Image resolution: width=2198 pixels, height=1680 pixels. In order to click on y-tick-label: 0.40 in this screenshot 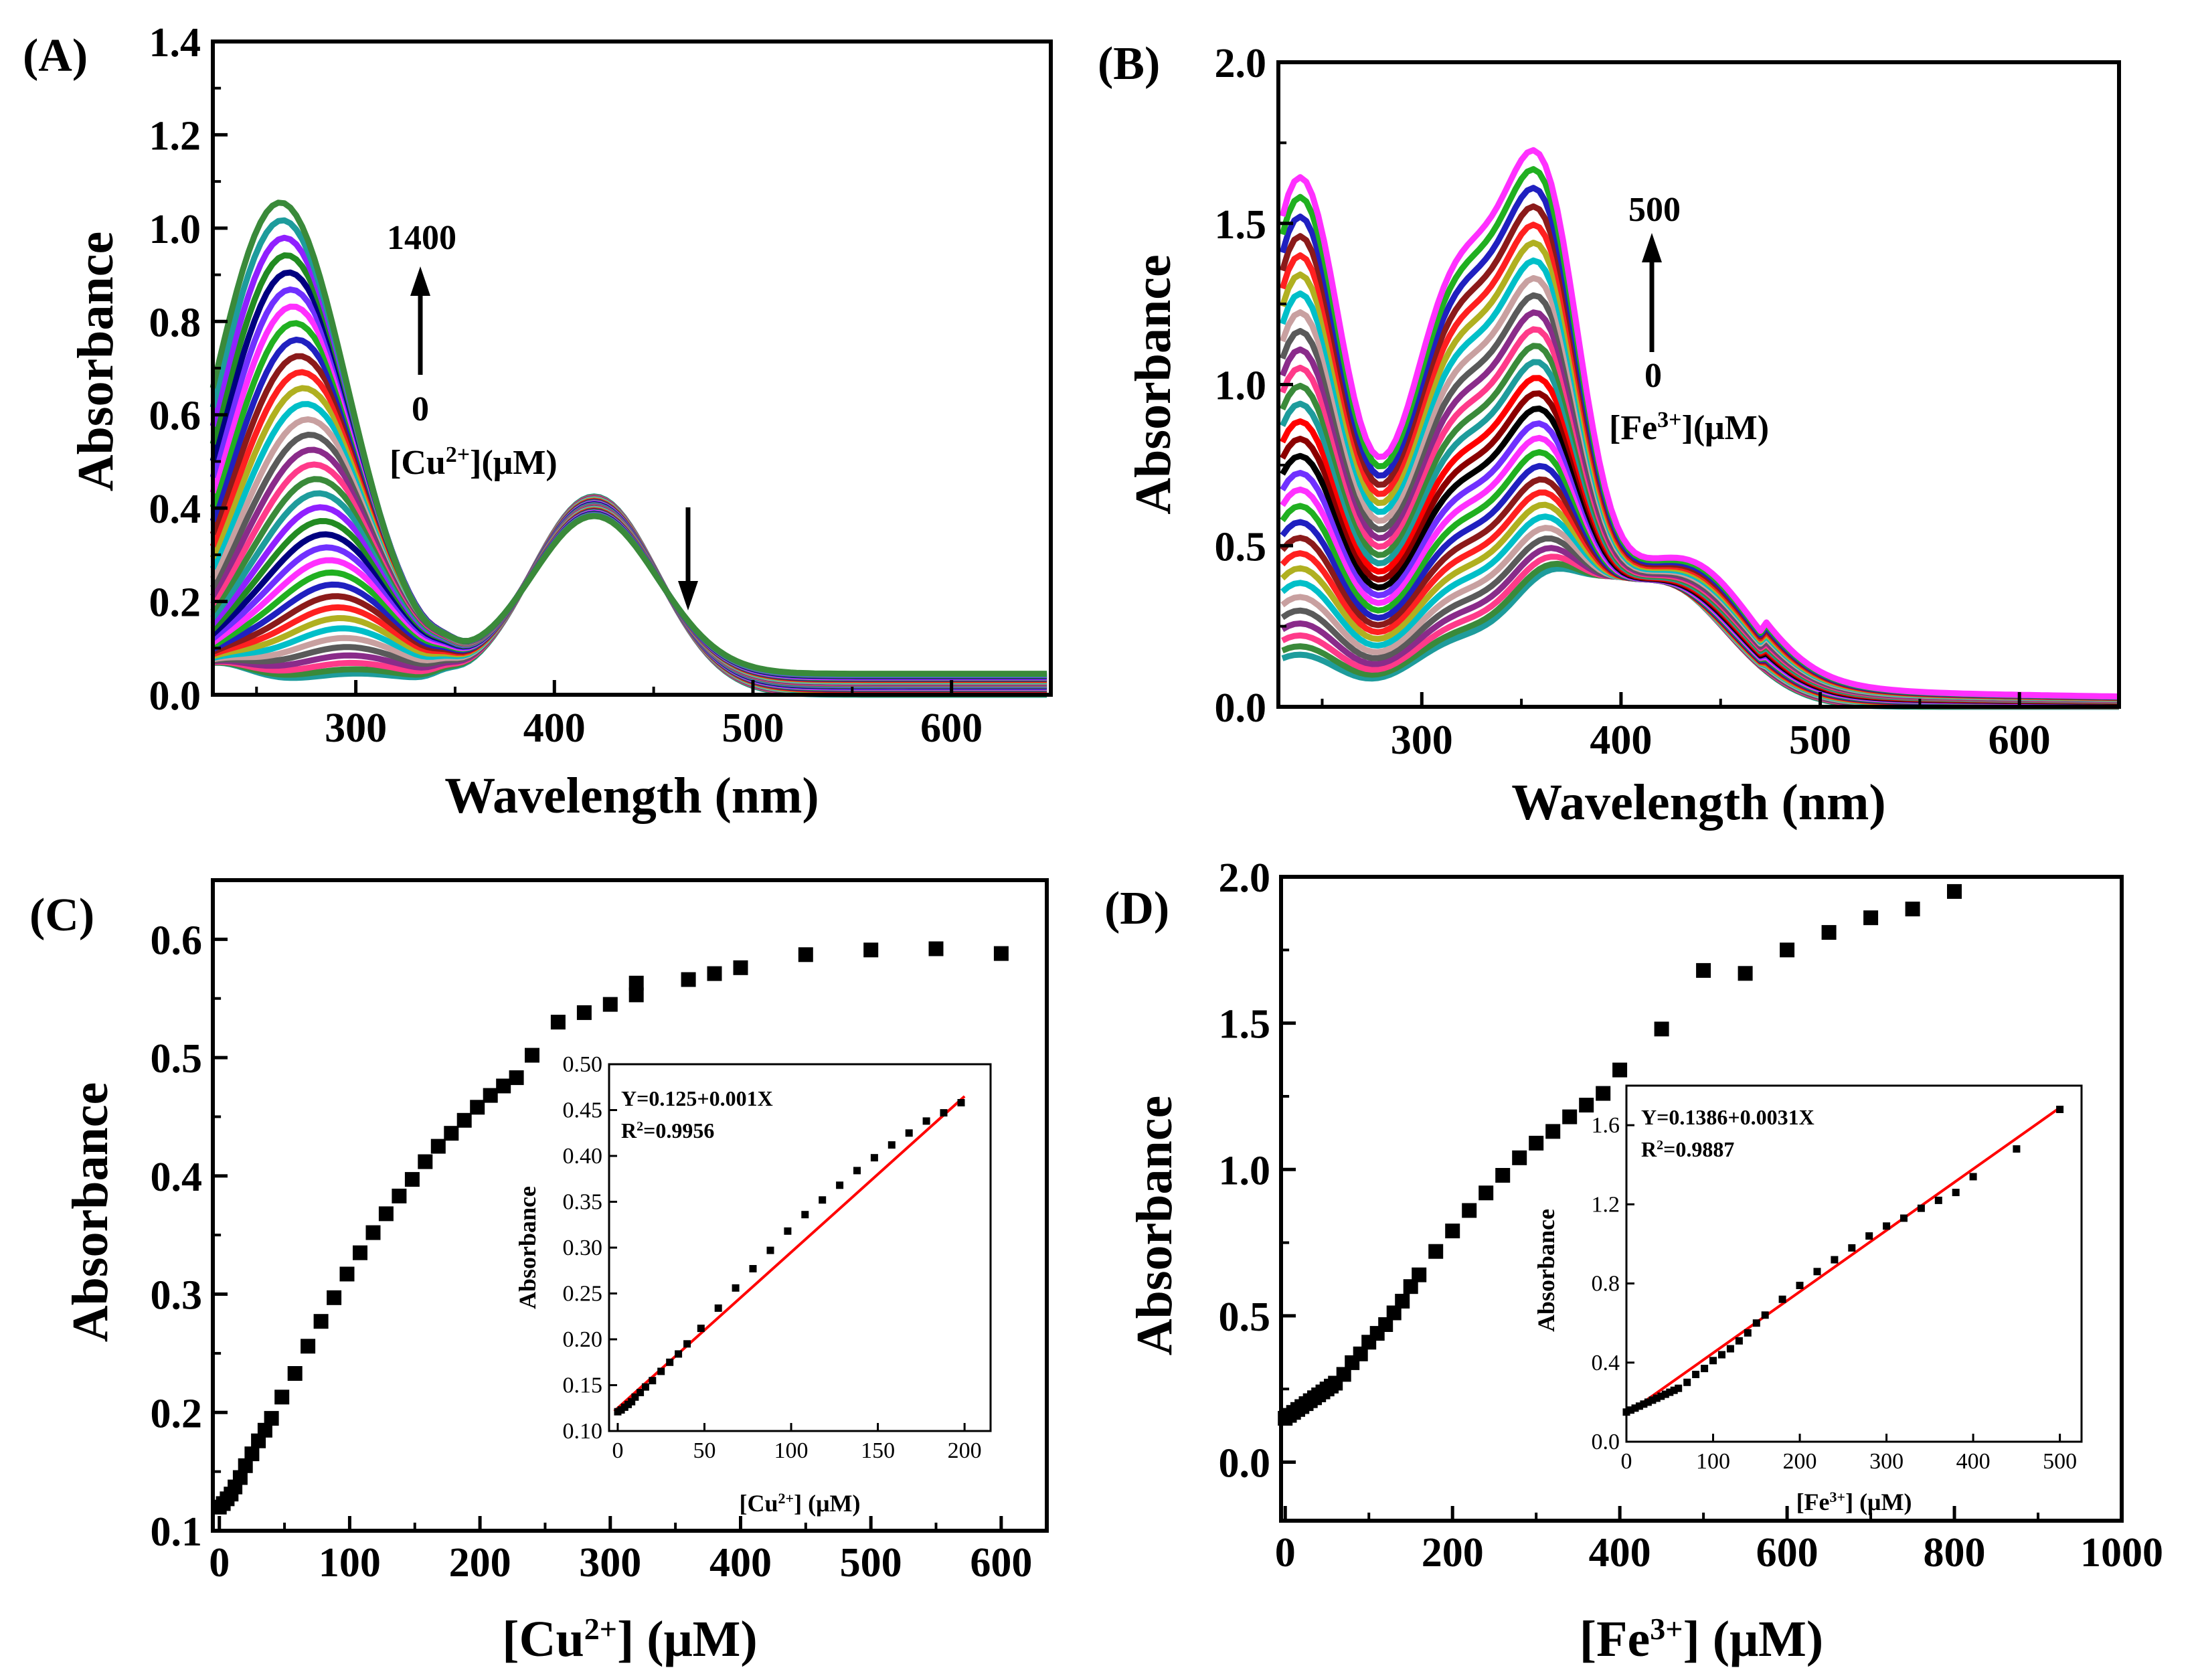, I will do `click(583, 1156)`.